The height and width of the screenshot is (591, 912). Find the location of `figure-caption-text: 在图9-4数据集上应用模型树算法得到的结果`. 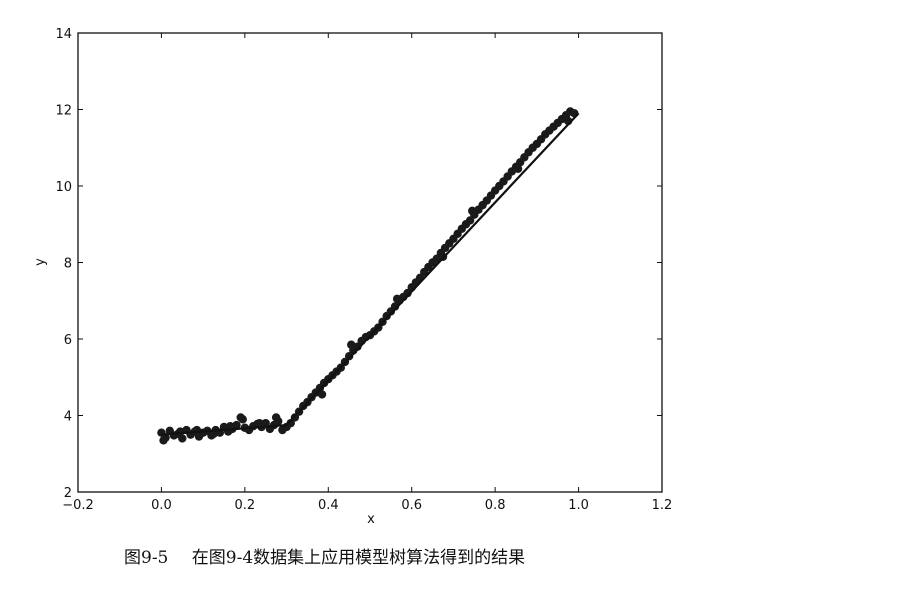

figure-caption-text: 在图9-4数据集上应用模型树算法得到的结果 is located at coordinates (358, 558).